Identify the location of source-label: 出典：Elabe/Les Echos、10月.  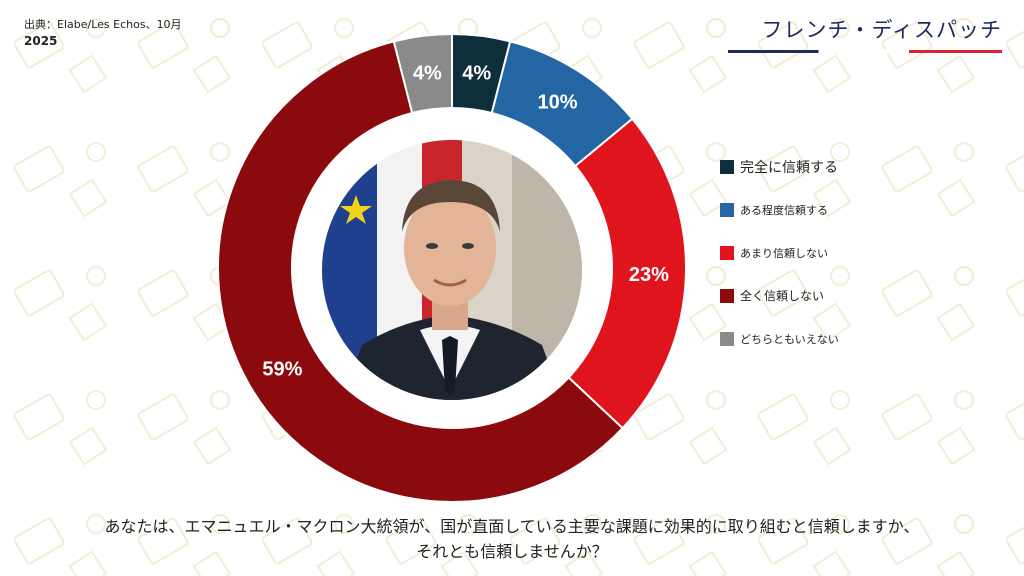
(103, 24).